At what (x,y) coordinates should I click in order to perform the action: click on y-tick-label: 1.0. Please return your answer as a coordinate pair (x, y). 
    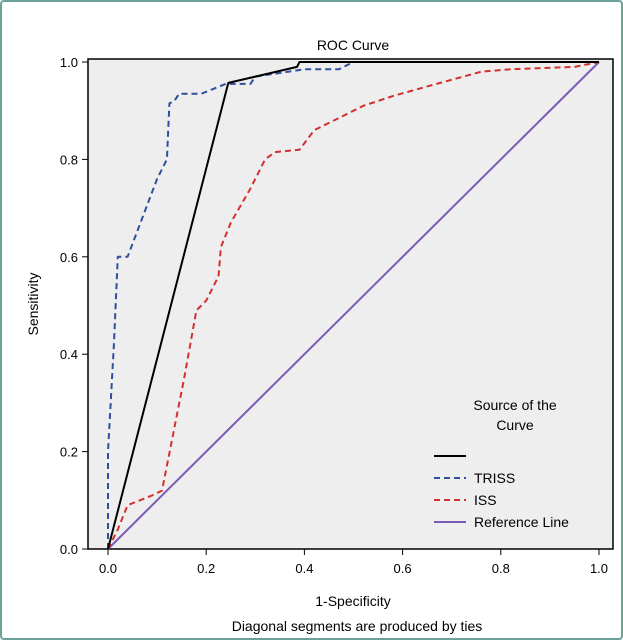
    Looking at the image, I should click on (69, 62).